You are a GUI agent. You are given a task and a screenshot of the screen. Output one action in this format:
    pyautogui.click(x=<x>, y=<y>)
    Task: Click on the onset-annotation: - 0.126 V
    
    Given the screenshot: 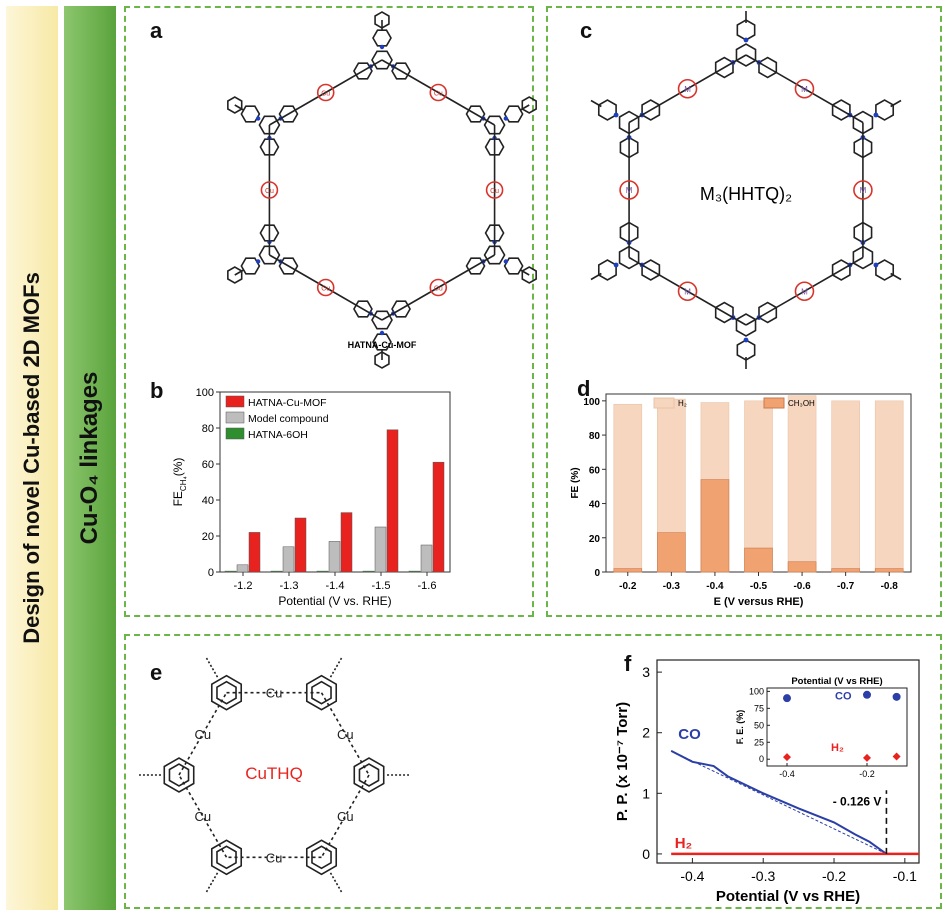 What is the action you would take?
    pyautogui.click(x=857, y=801)
    